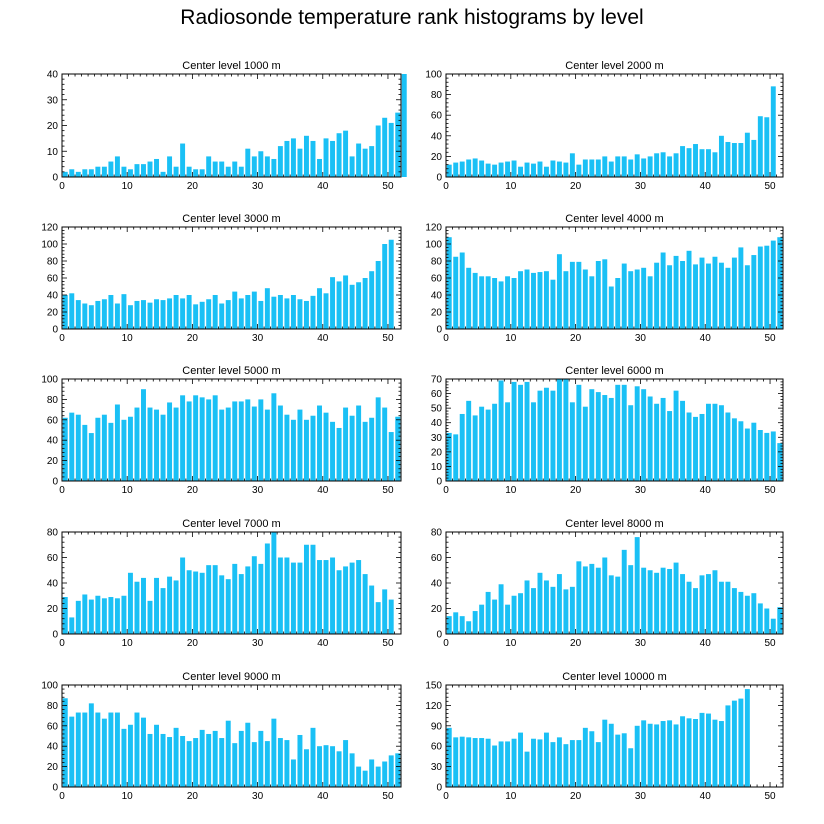  Describe the element at coordinates (614, 371) in the screenshot. I see `panel-title: Center level 6000 m` at that location.